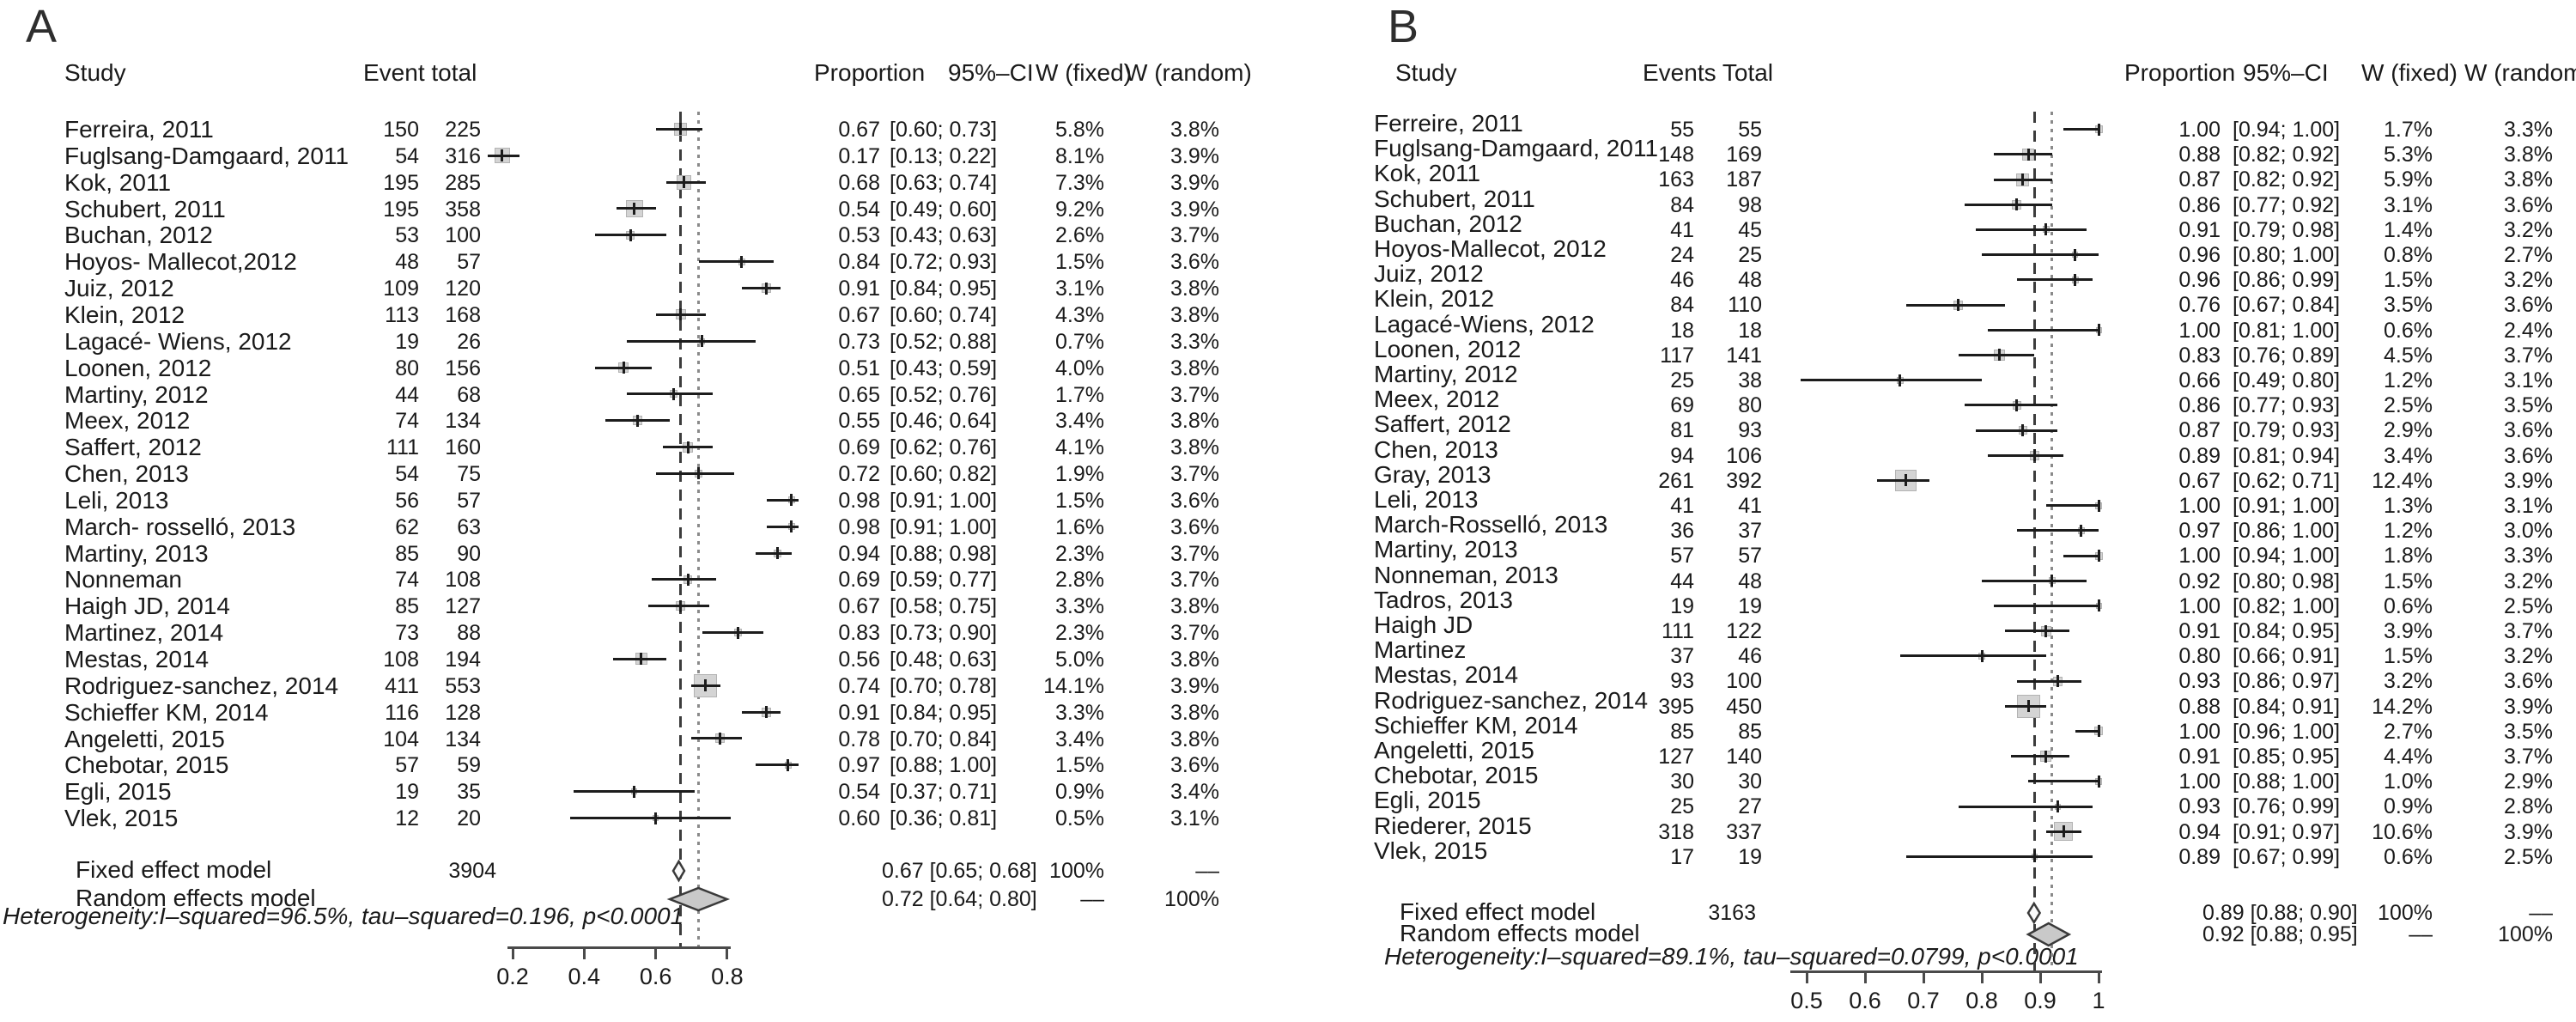 This screenshot has width=2576, height=1022. Describe the element at coordinates (2408, 631) in the screenshot. I see `weight-fixed-value: 3.9%` at that location.